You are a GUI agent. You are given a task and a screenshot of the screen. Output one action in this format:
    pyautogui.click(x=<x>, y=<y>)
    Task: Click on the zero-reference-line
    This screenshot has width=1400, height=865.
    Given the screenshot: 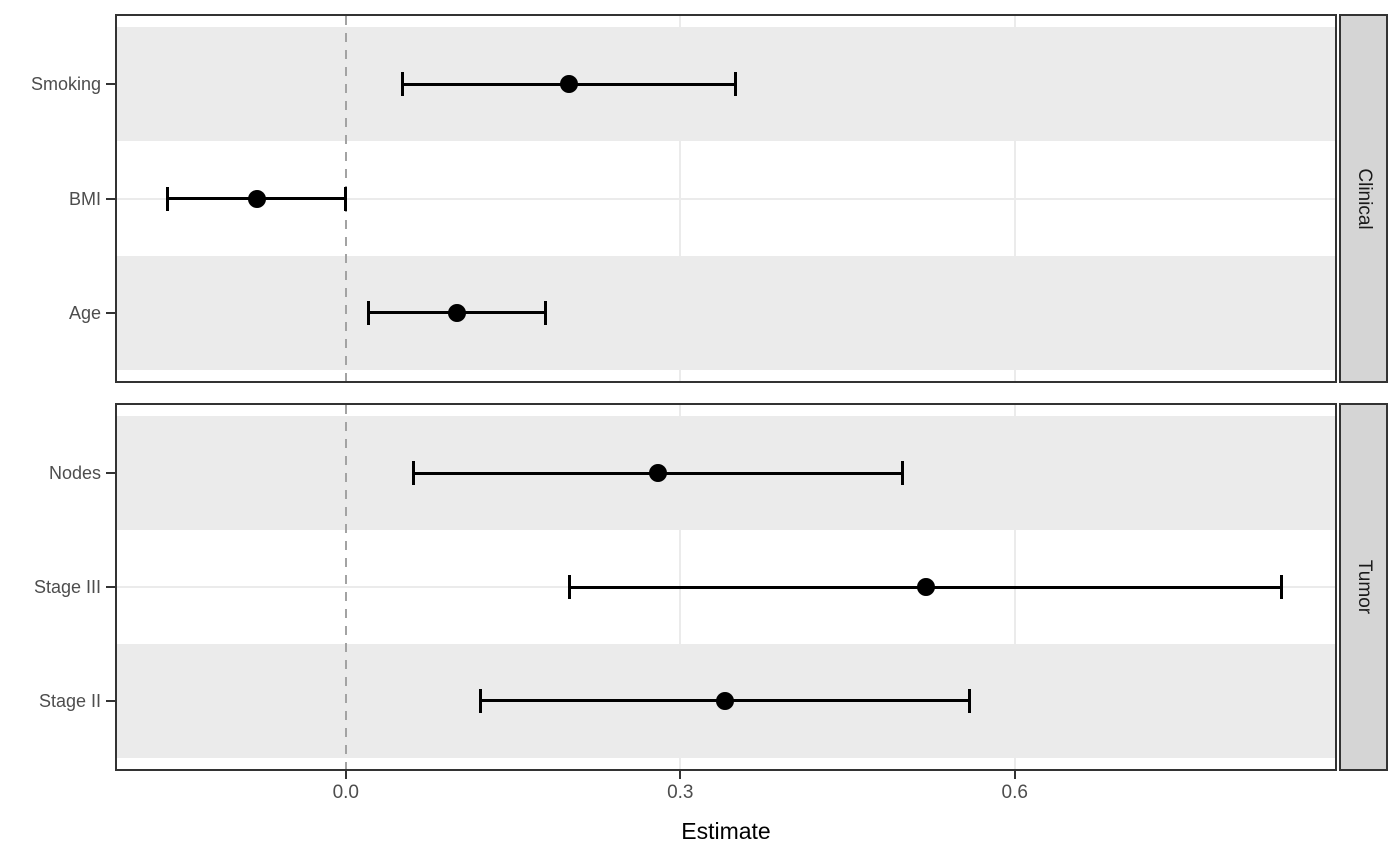 What is the action you would take?
    pyautogui.click(x=345, y=587)
    